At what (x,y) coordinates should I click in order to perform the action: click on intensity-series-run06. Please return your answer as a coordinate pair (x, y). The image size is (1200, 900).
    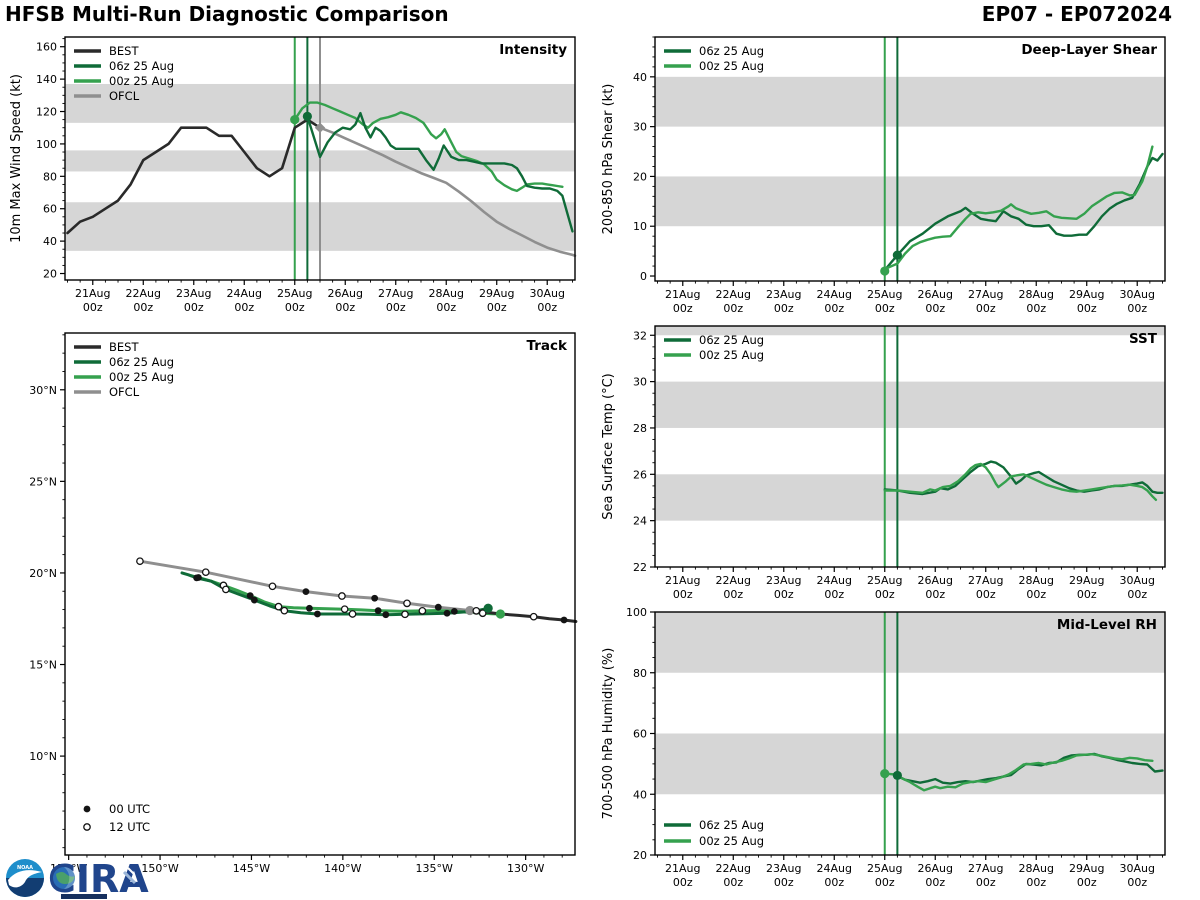
    Looking at the image, I should click on (440, 172).